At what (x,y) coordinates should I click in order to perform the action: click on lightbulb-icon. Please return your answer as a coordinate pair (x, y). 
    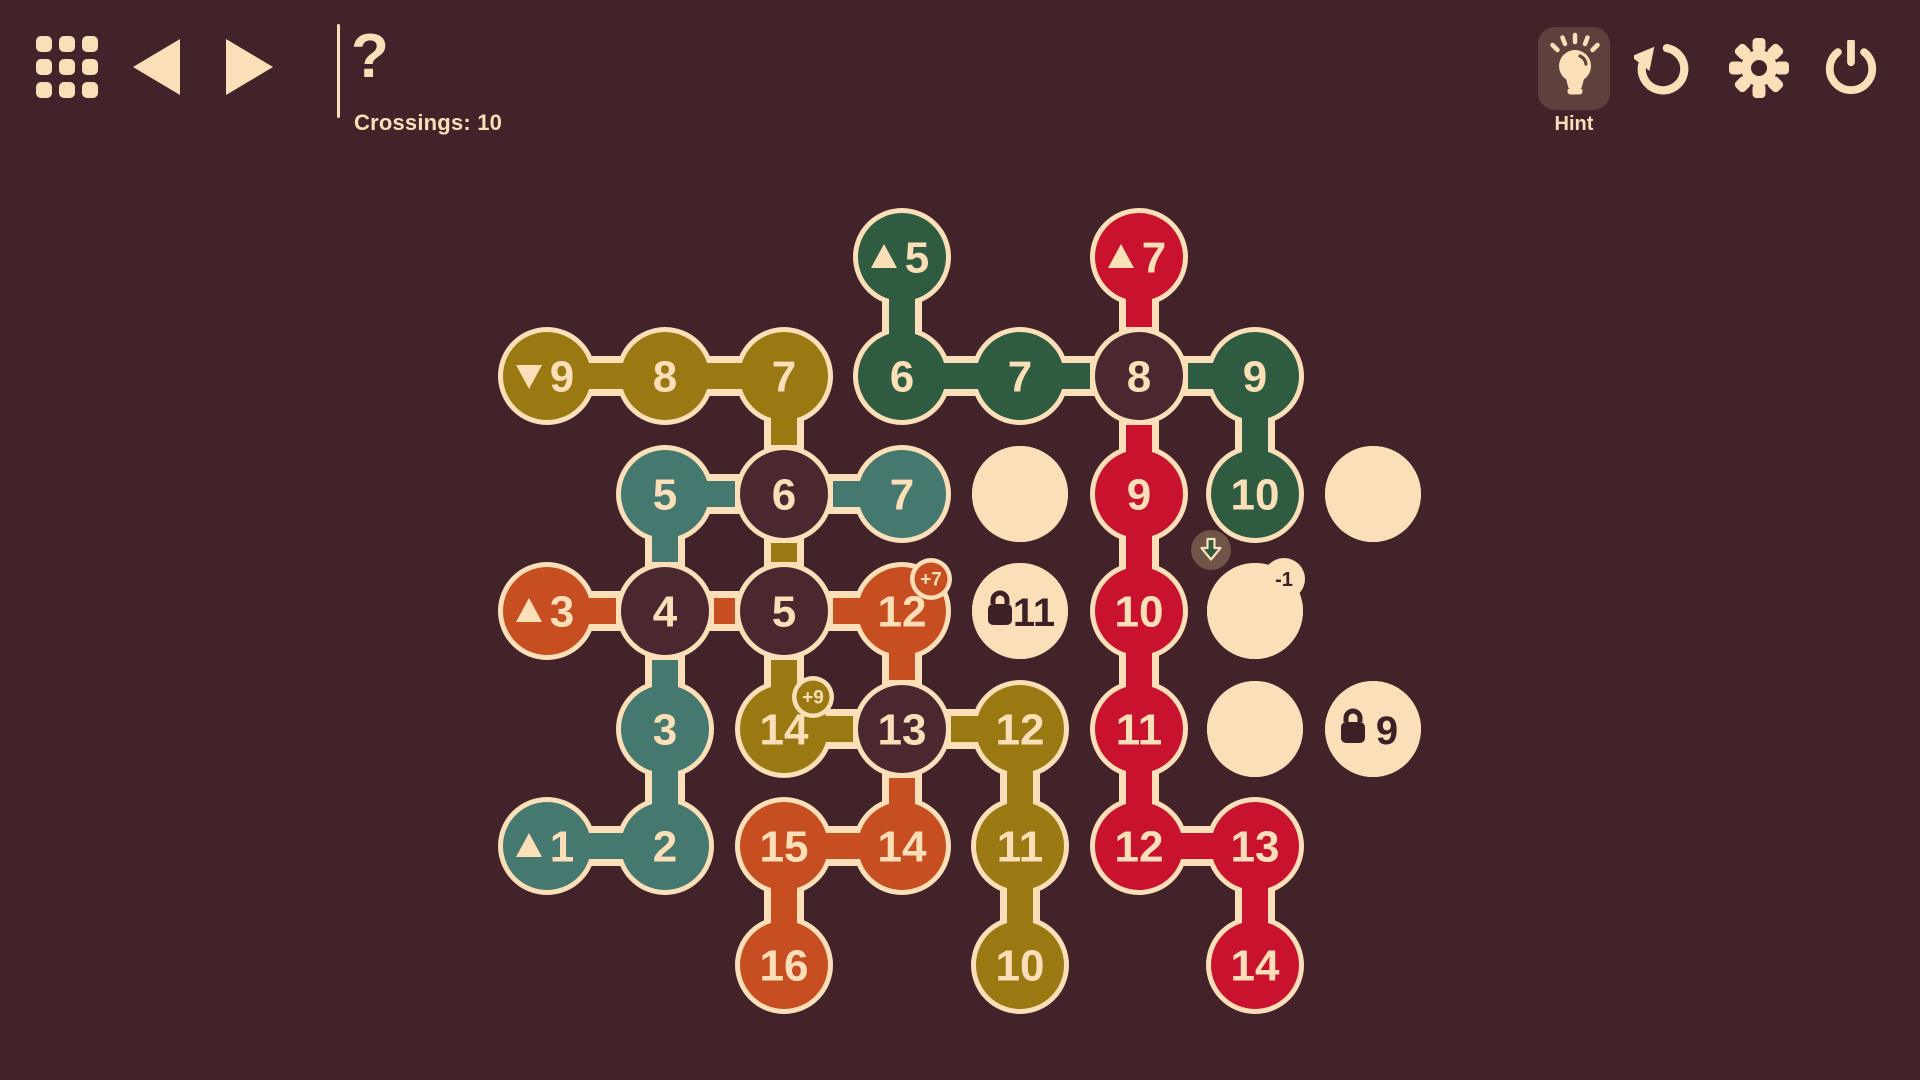
    Looking at the image, I should click on (1575, 63).